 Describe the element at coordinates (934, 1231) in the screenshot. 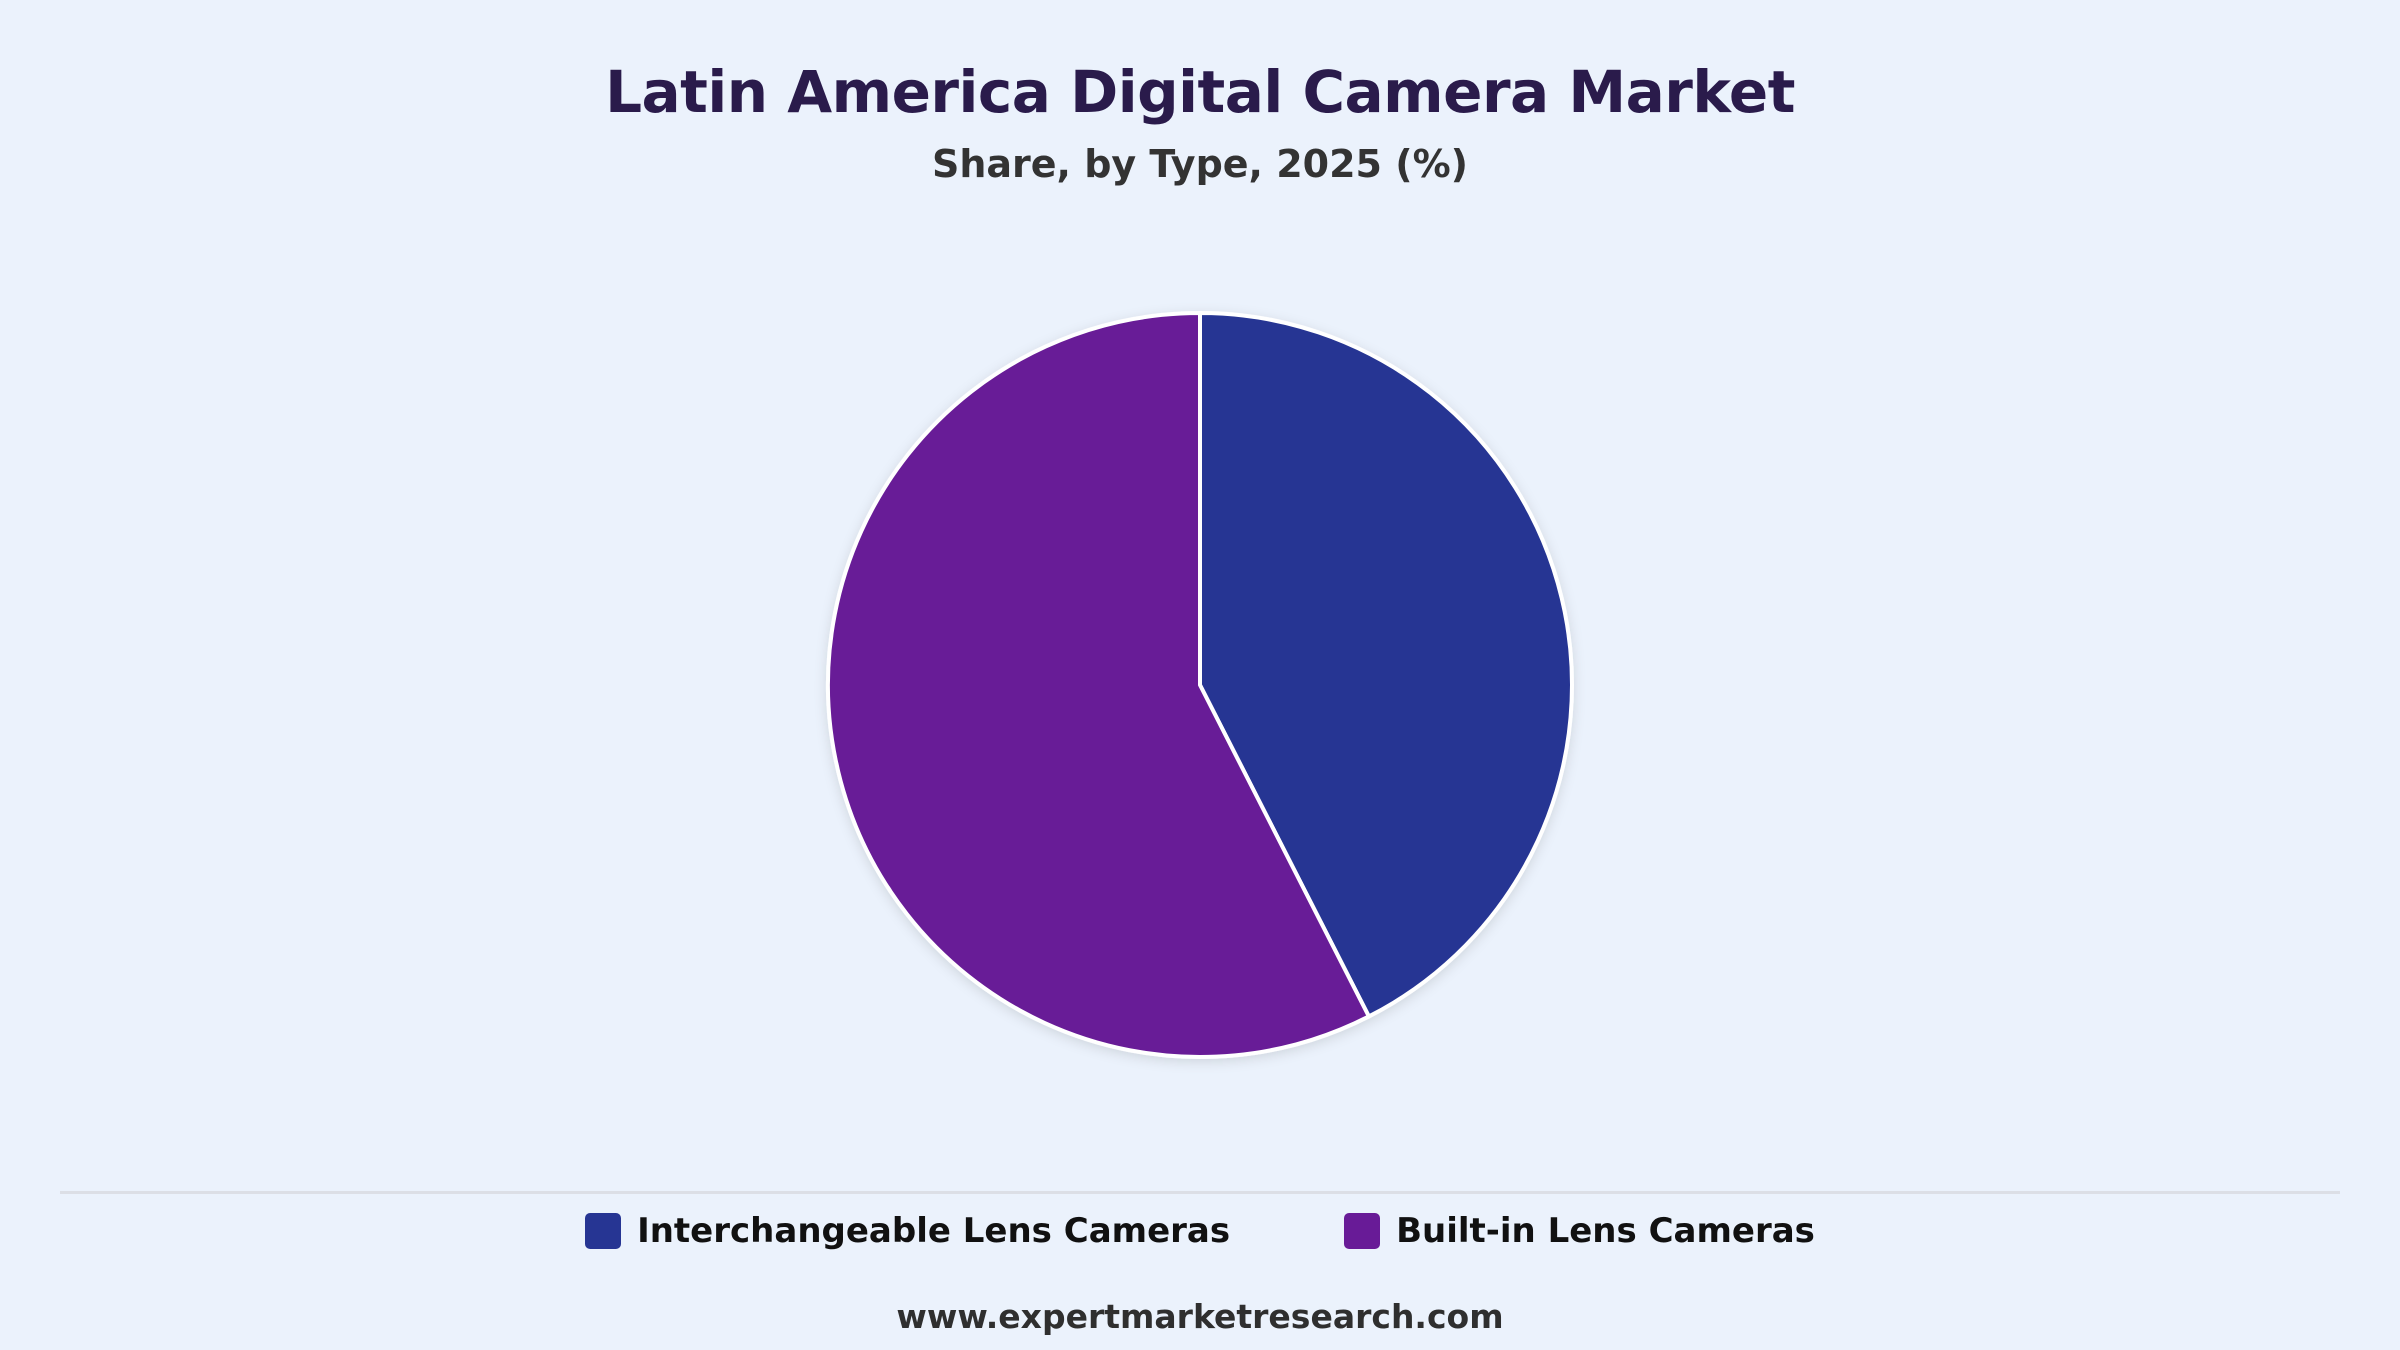

I see `legend-label-interchangeable-lens-cameras: Interchangeable Lens Cameras` at that location.